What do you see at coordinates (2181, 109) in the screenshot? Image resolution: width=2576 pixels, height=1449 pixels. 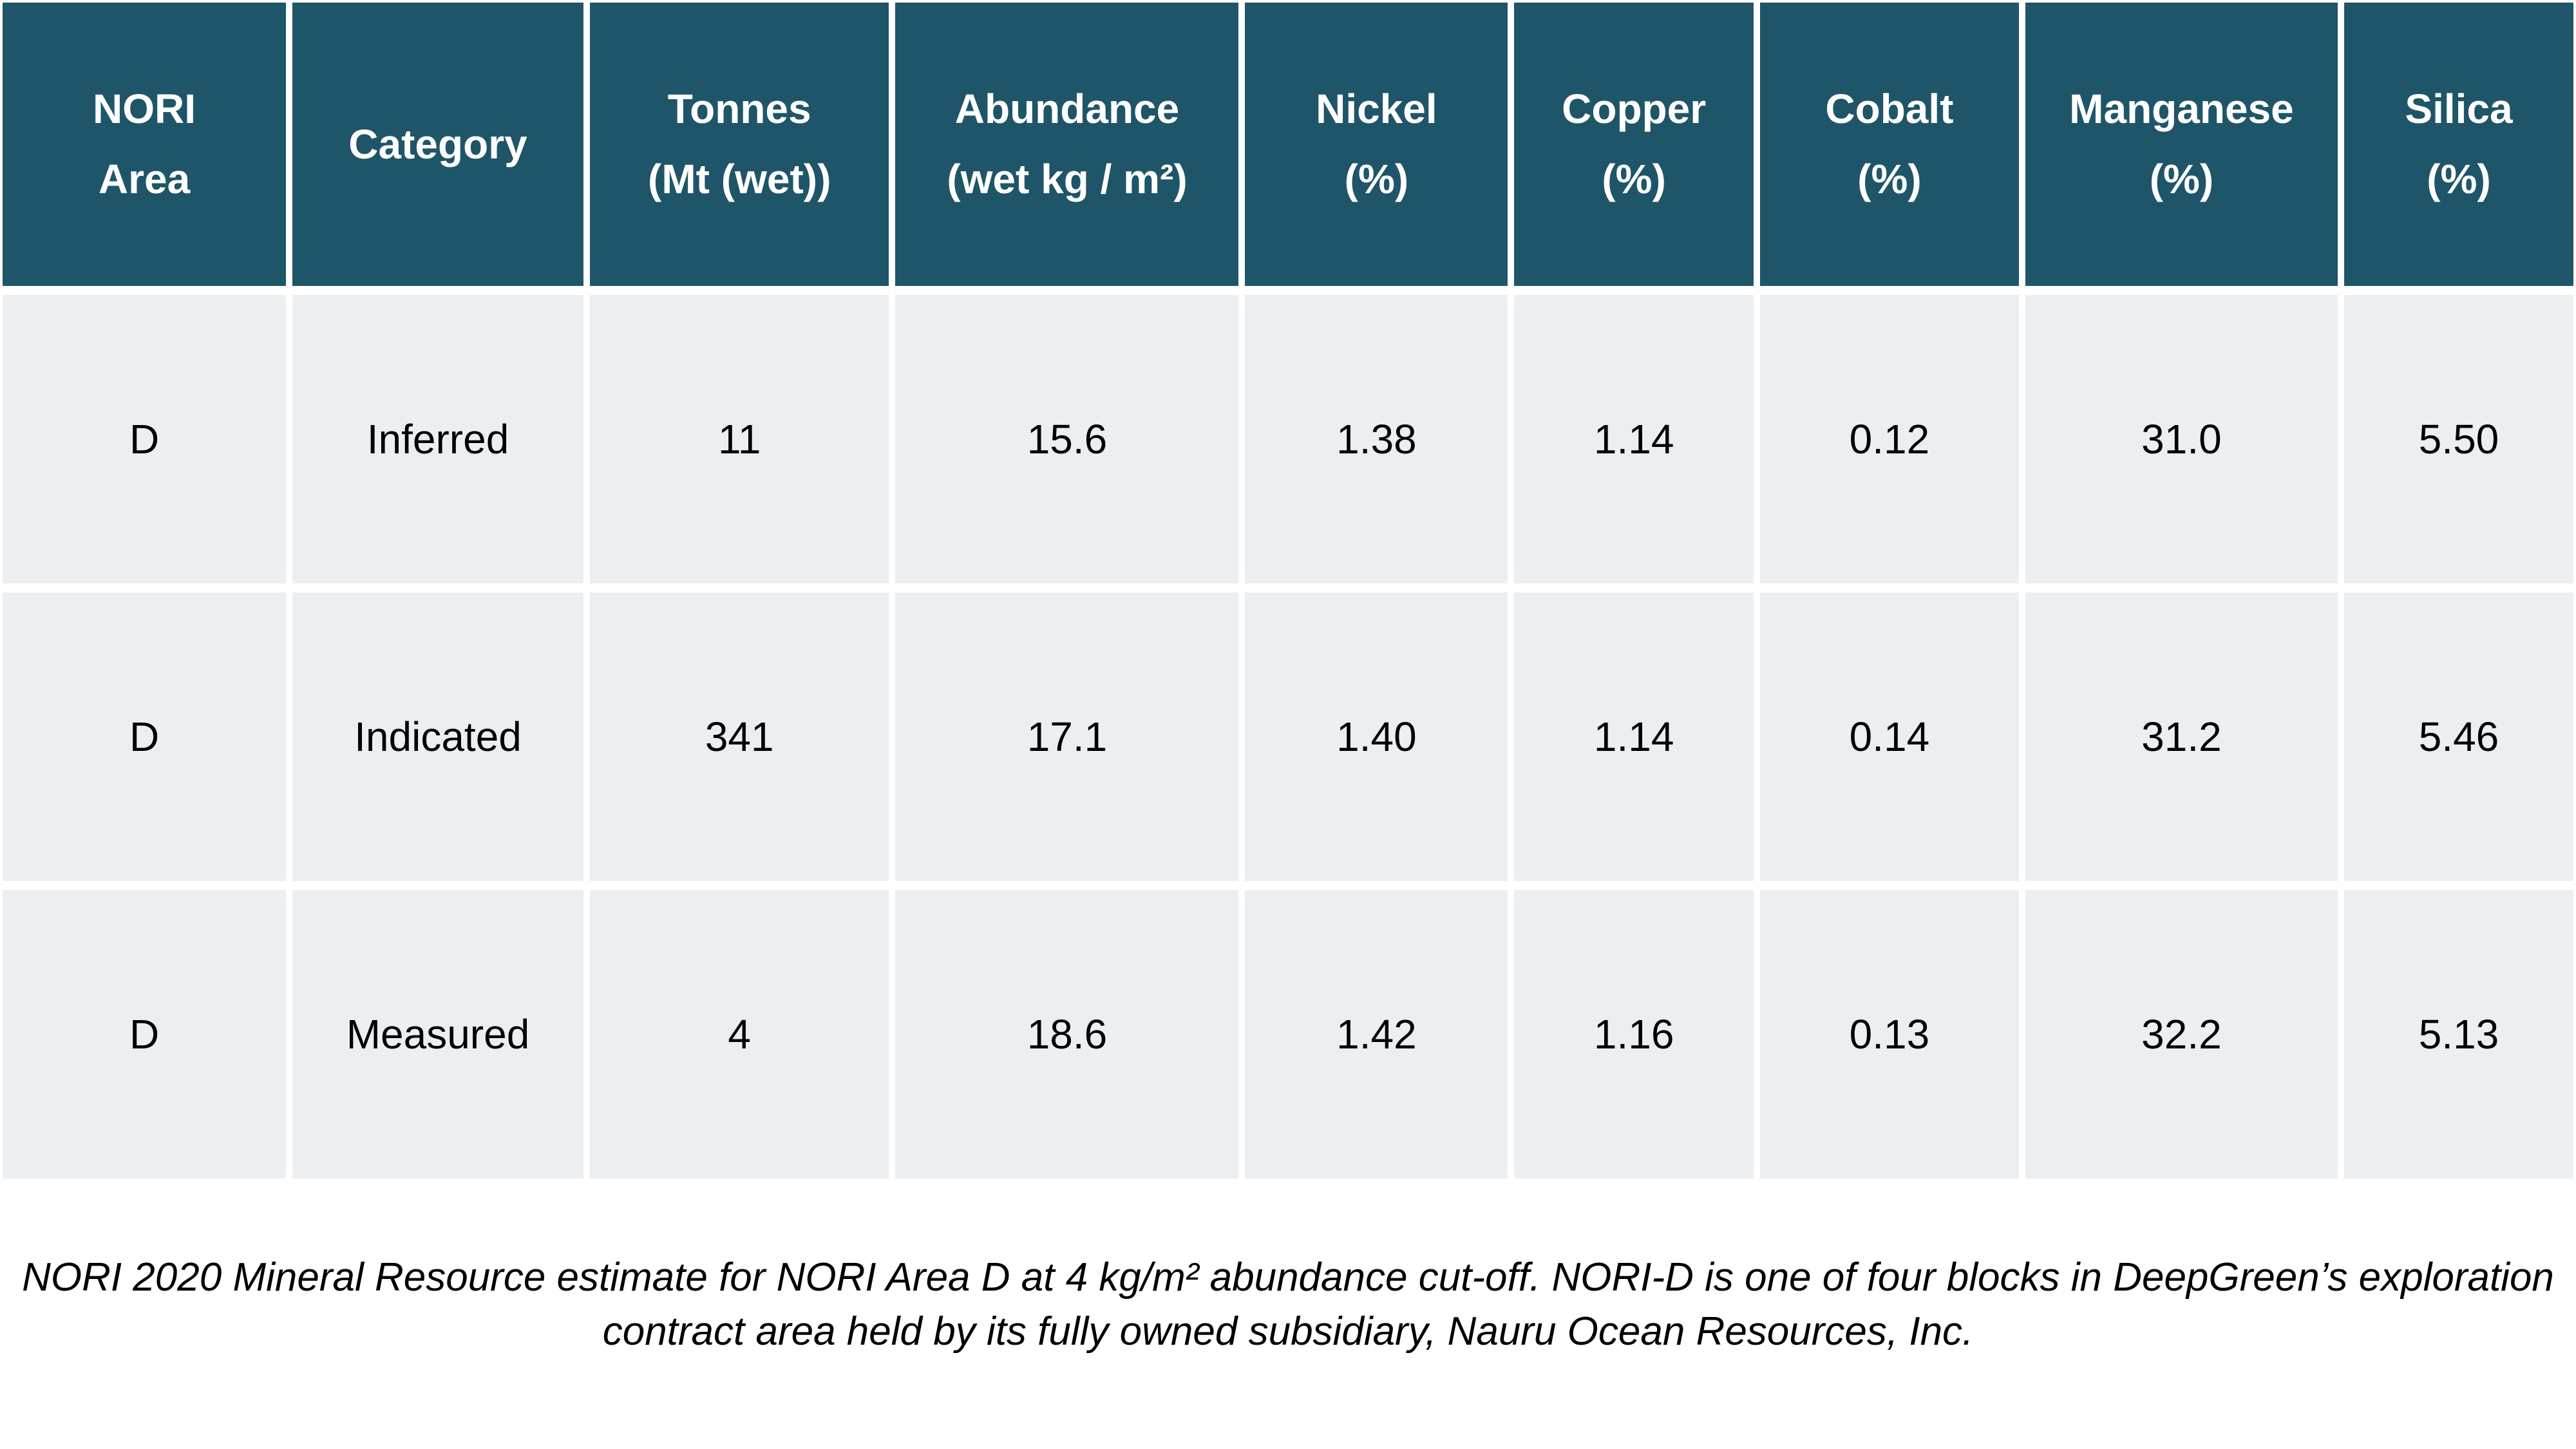 I see `header-line: Manganese` at bounding box center [2181, 109].